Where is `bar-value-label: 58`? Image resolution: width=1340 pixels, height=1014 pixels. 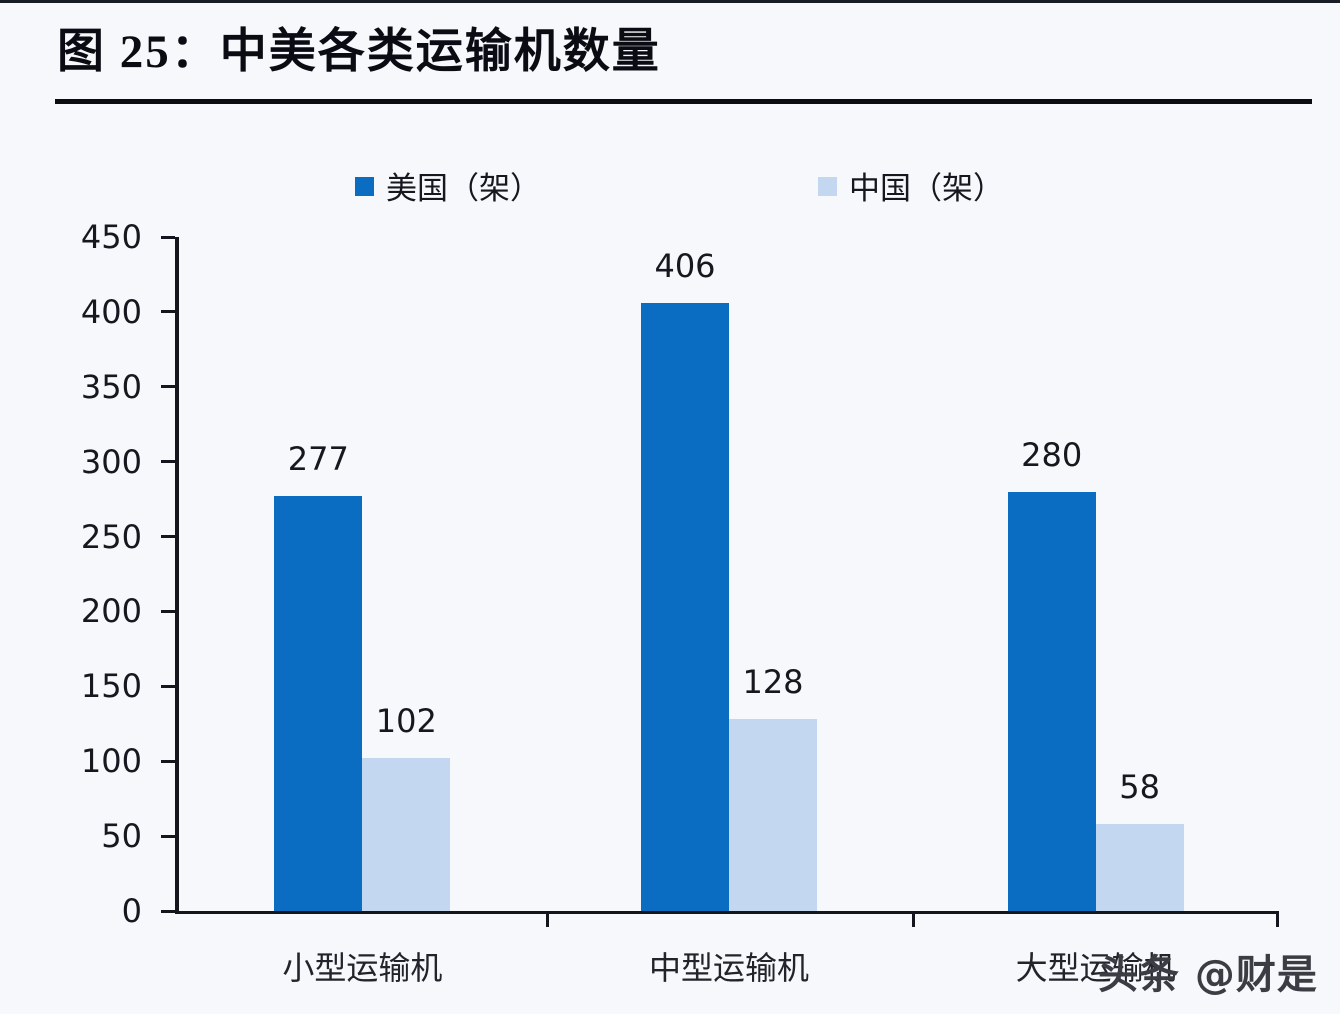
bar-value-label: 58 is located at coordinates (1140, 787).